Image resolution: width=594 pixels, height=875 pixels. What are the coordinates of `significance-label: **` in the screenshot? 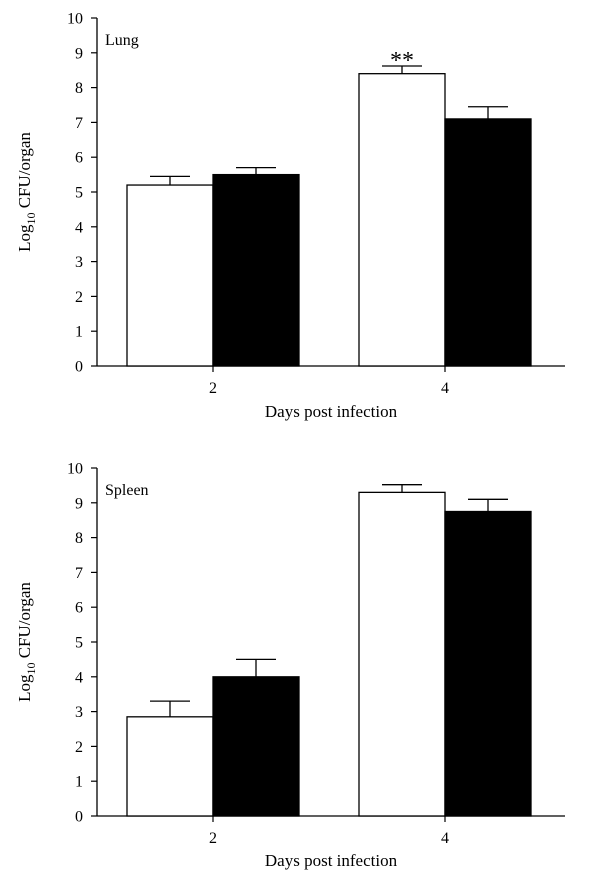 It's located at (402, 61).